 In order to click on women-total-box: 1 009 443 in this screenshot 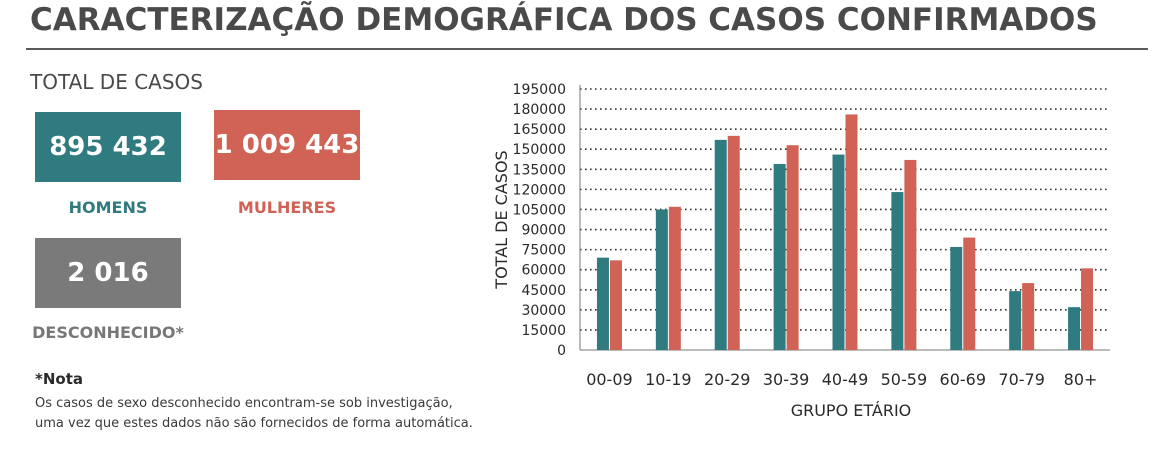, I will do `click(287, 145)`.